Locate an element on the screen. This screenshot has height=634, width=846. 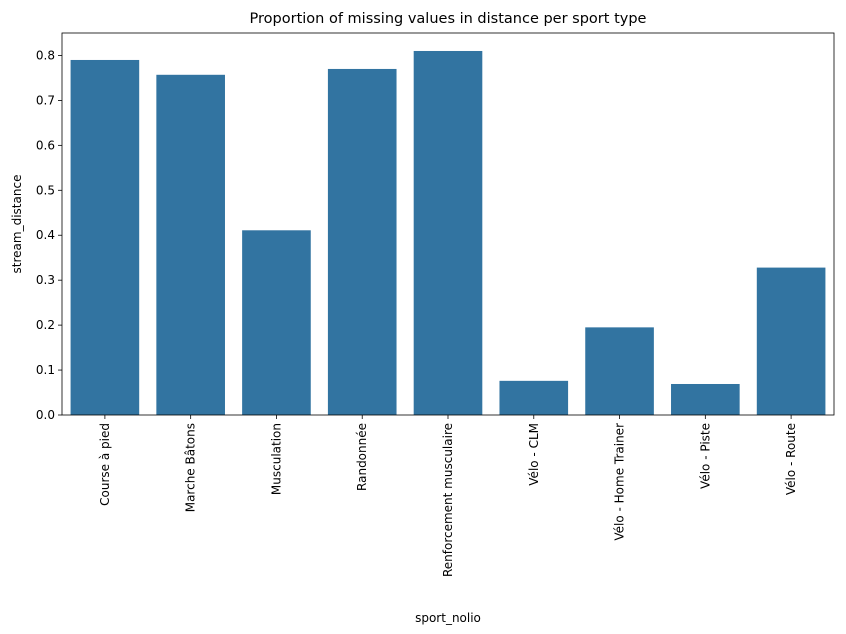
y-tick-label: 0.2 is located at coordinates (45, 325).